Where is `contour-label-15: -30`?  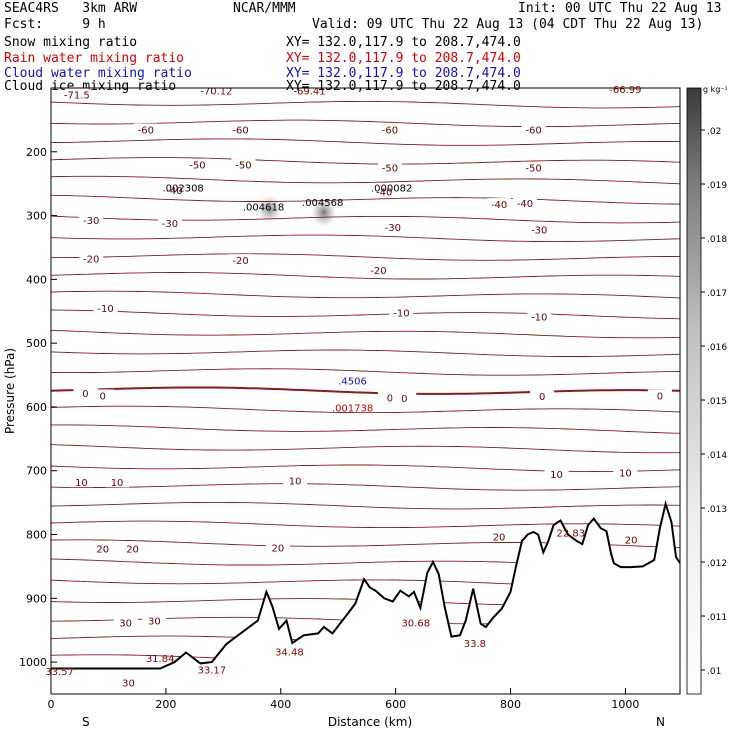
contour-label-15: -30 is located at coordinates (393, 228).